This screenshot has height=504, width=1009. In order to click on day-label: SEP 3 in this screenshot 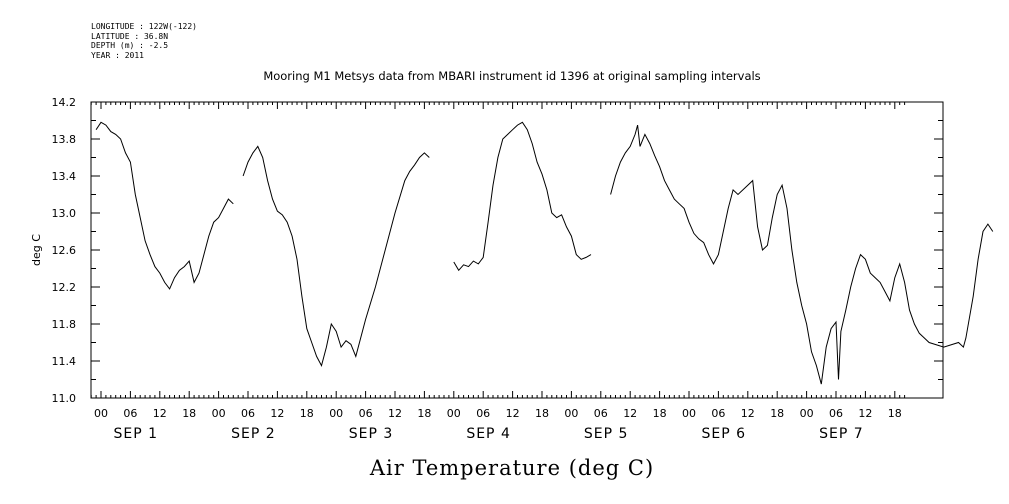, I will do `click(371, 434)`.